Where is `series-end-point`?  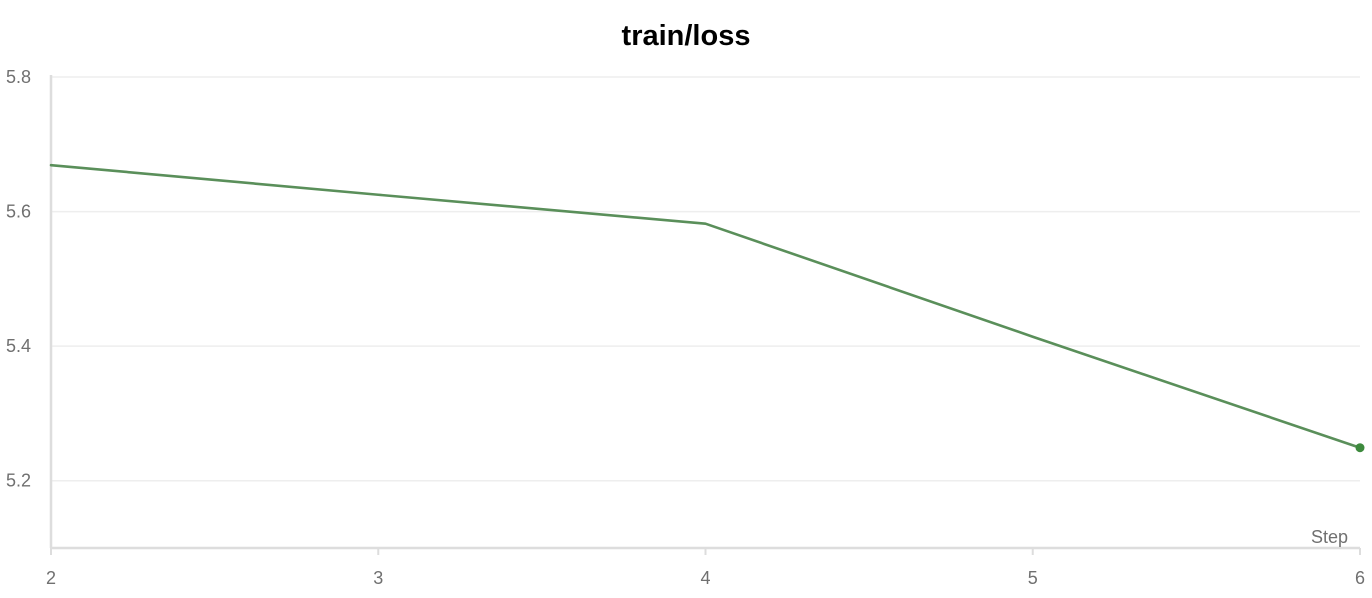 series-end-point is located at coordinates (1360, 448).